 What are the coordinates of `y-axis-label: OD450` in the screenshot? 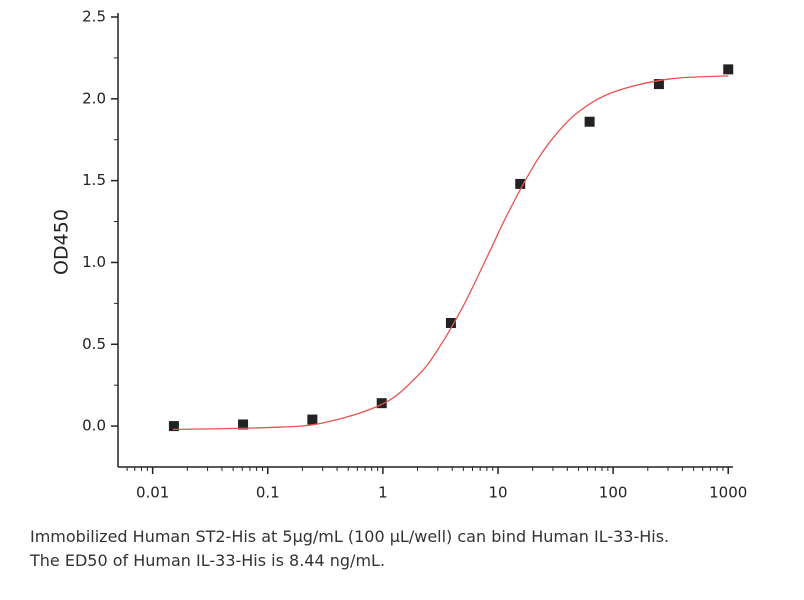 It's located at (62, 242).